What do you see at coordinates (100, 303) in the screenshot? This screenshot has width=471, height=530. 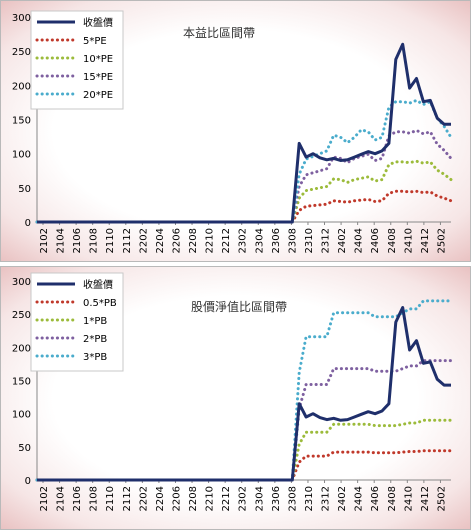 I see `legend-label: 0.5*PB` at bounding box center [100, 303].